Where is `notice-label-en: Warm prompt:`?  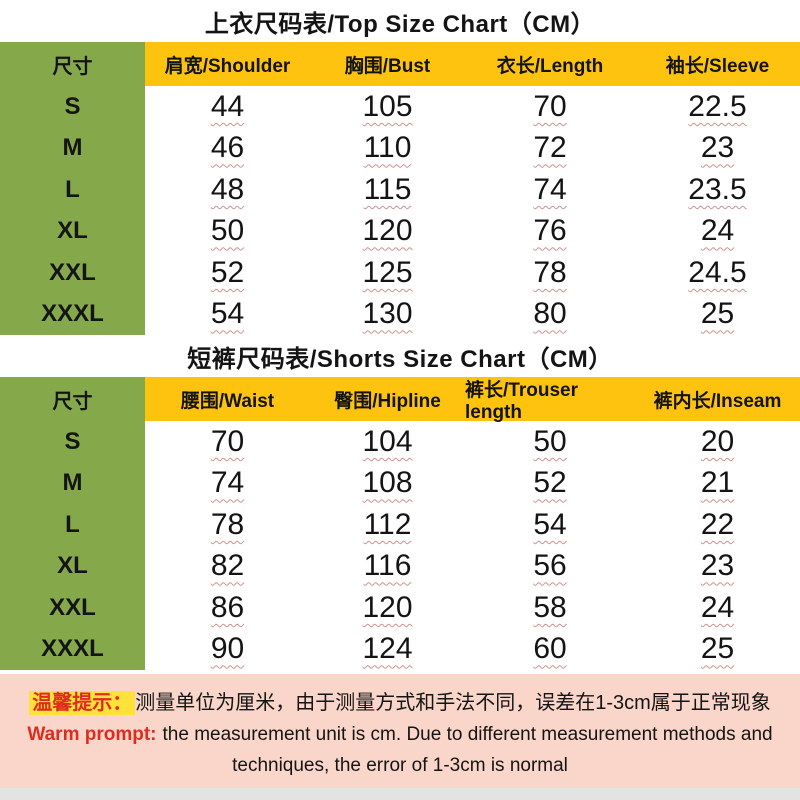
notice-label-en: Warm prompt: is located at coordinates (92, 734).